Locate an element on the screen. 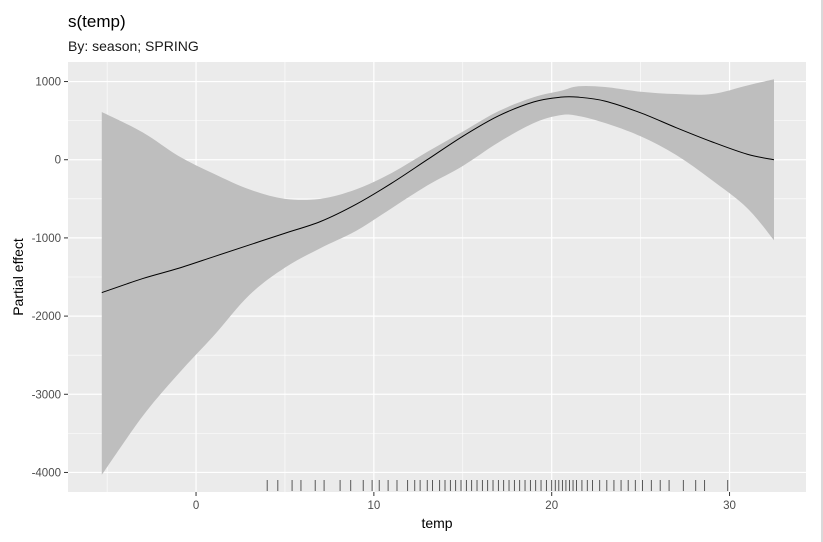 The width and height of the screenshot is (823, 542). y-tick-label: -2000 is located at coordinates (46, 317).